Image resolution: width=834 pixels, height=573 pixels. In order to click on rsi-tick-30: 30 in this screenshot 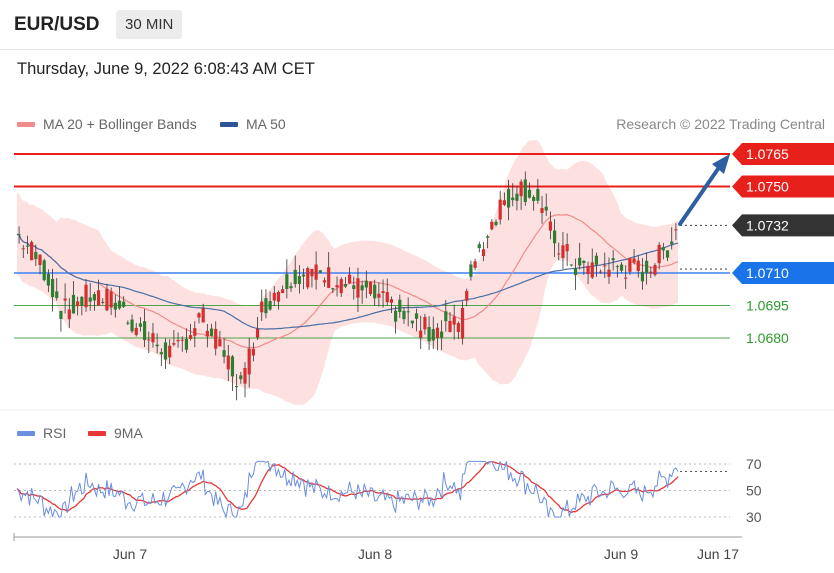, I will do `click(754, 517)`.